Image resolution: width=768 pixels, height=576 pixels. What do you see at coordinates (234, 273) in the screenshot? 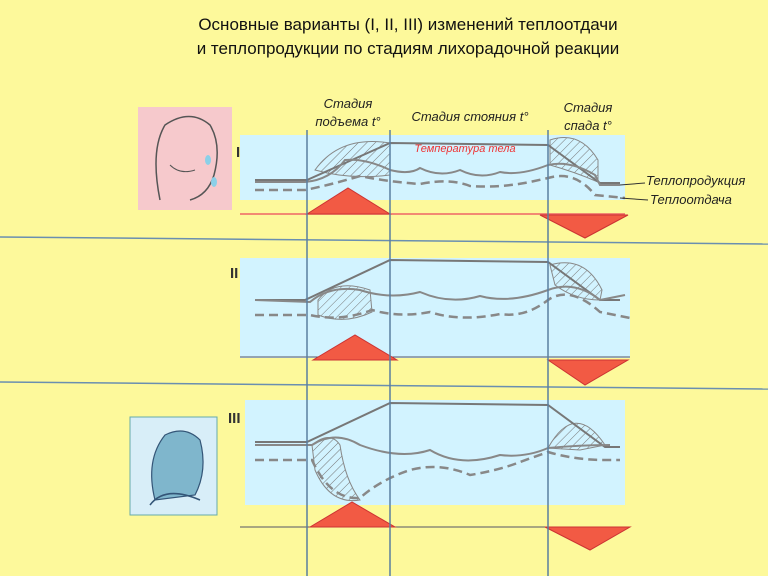
I see `variant-label: II` at bounding box center [234, 273].